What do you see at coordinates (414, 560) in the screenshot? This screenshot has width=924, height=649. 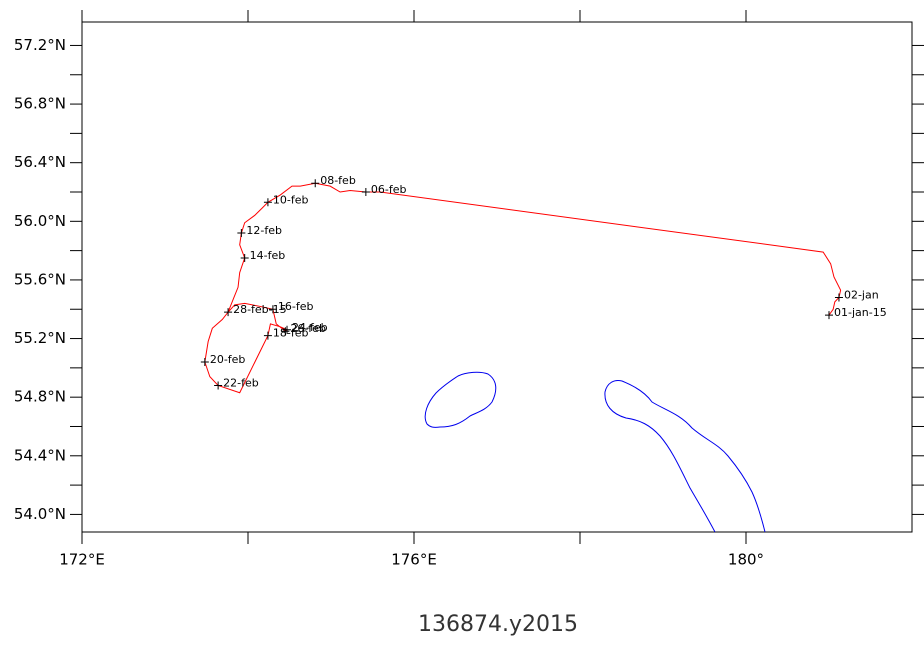 I see `x-tick-label: 176°E` at bounding box center [414, 560].